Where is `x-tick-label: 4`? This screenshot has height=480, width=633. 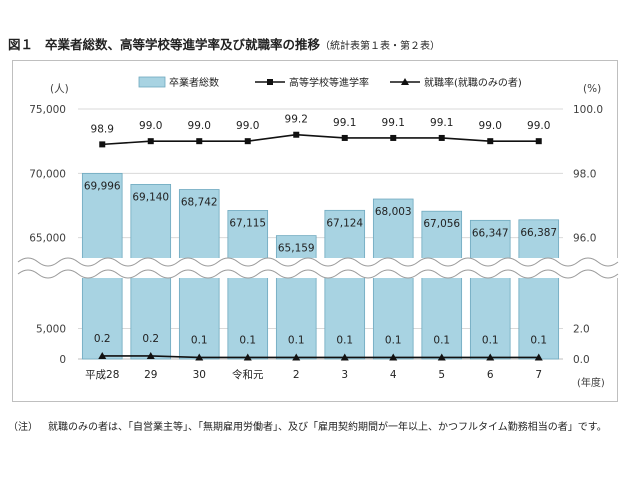 x-tick-label: 4 is located at coordinates (393, 375).